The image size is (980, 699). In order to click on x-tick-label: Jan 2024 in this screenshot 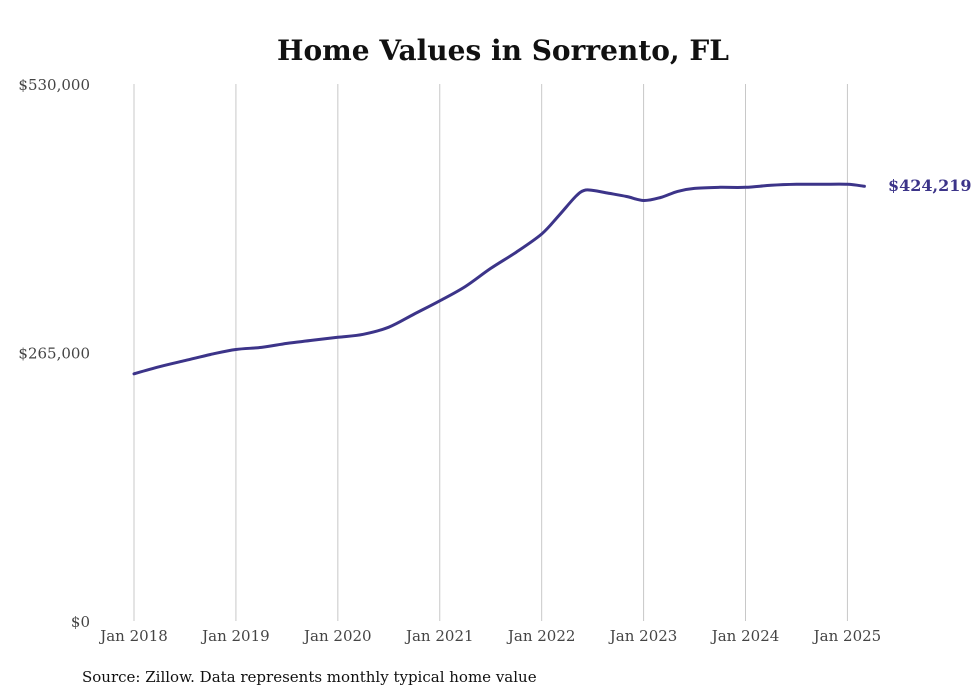, I will do `click(745, 636)`.